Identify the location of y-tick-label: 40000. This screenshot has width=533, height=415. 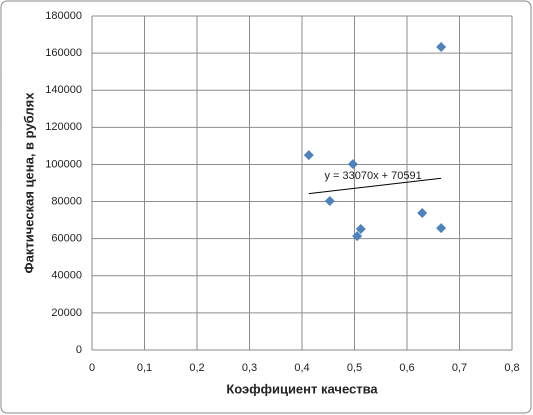
(66, 276).